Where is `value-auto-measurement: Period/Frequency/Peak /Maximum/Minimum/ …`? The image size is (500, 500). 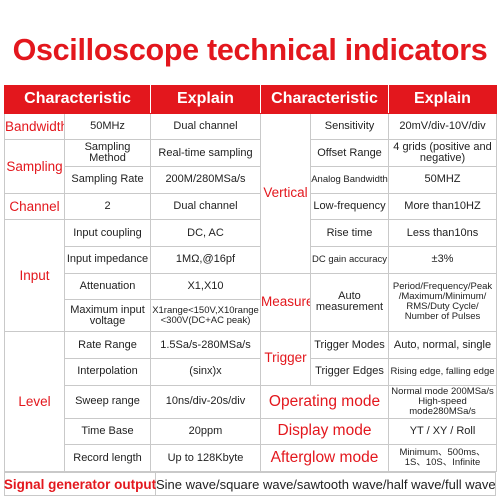
value-auto-measurement: Period/Frequency/Peak /Maximum/Minimum/ … is located at coordinates (442, 302).